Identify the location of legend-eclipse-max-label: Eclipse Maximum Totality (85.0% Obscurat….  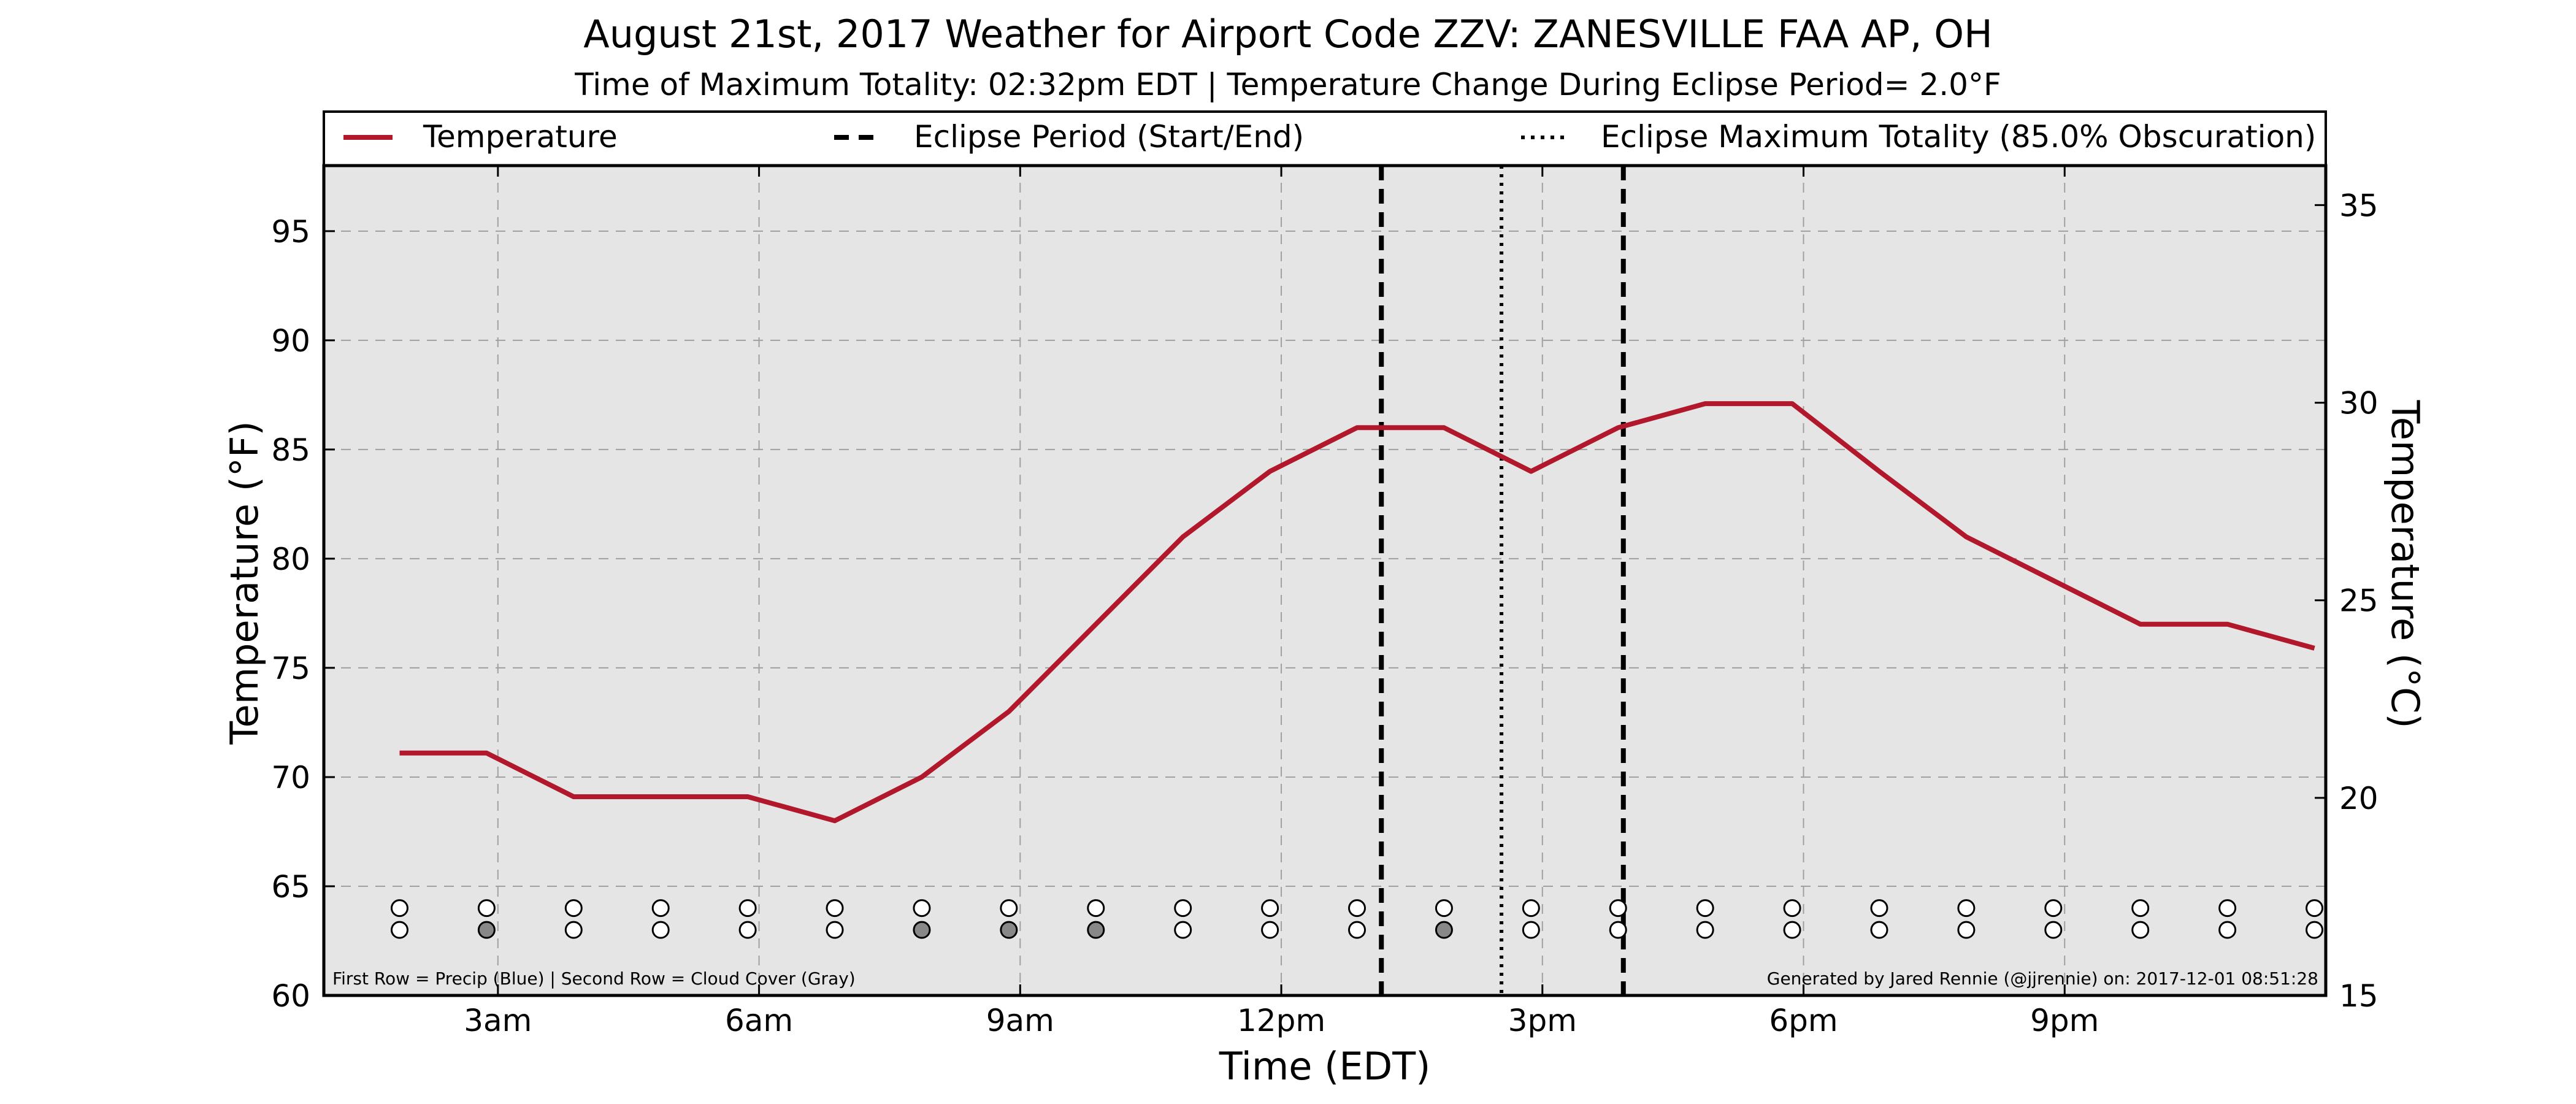
(1958, 137).